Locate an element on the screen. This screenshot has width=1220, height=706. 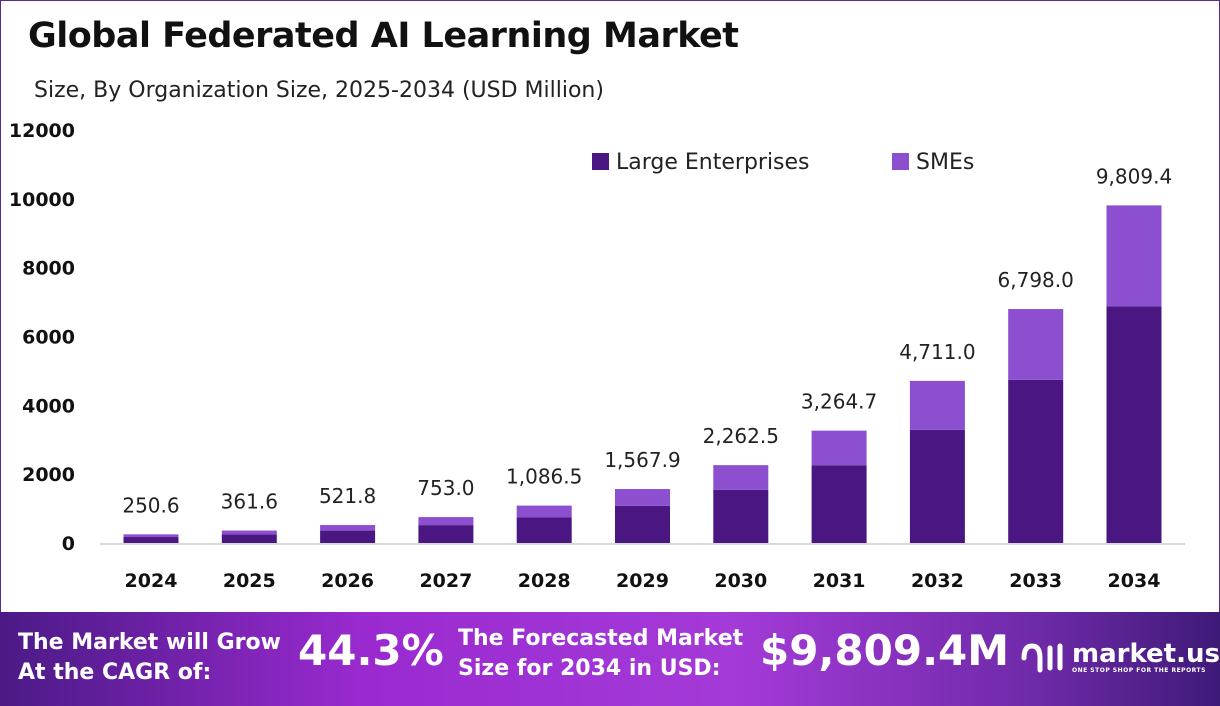
data-label-2024: 250.6 is located at coordinates (150, 505).